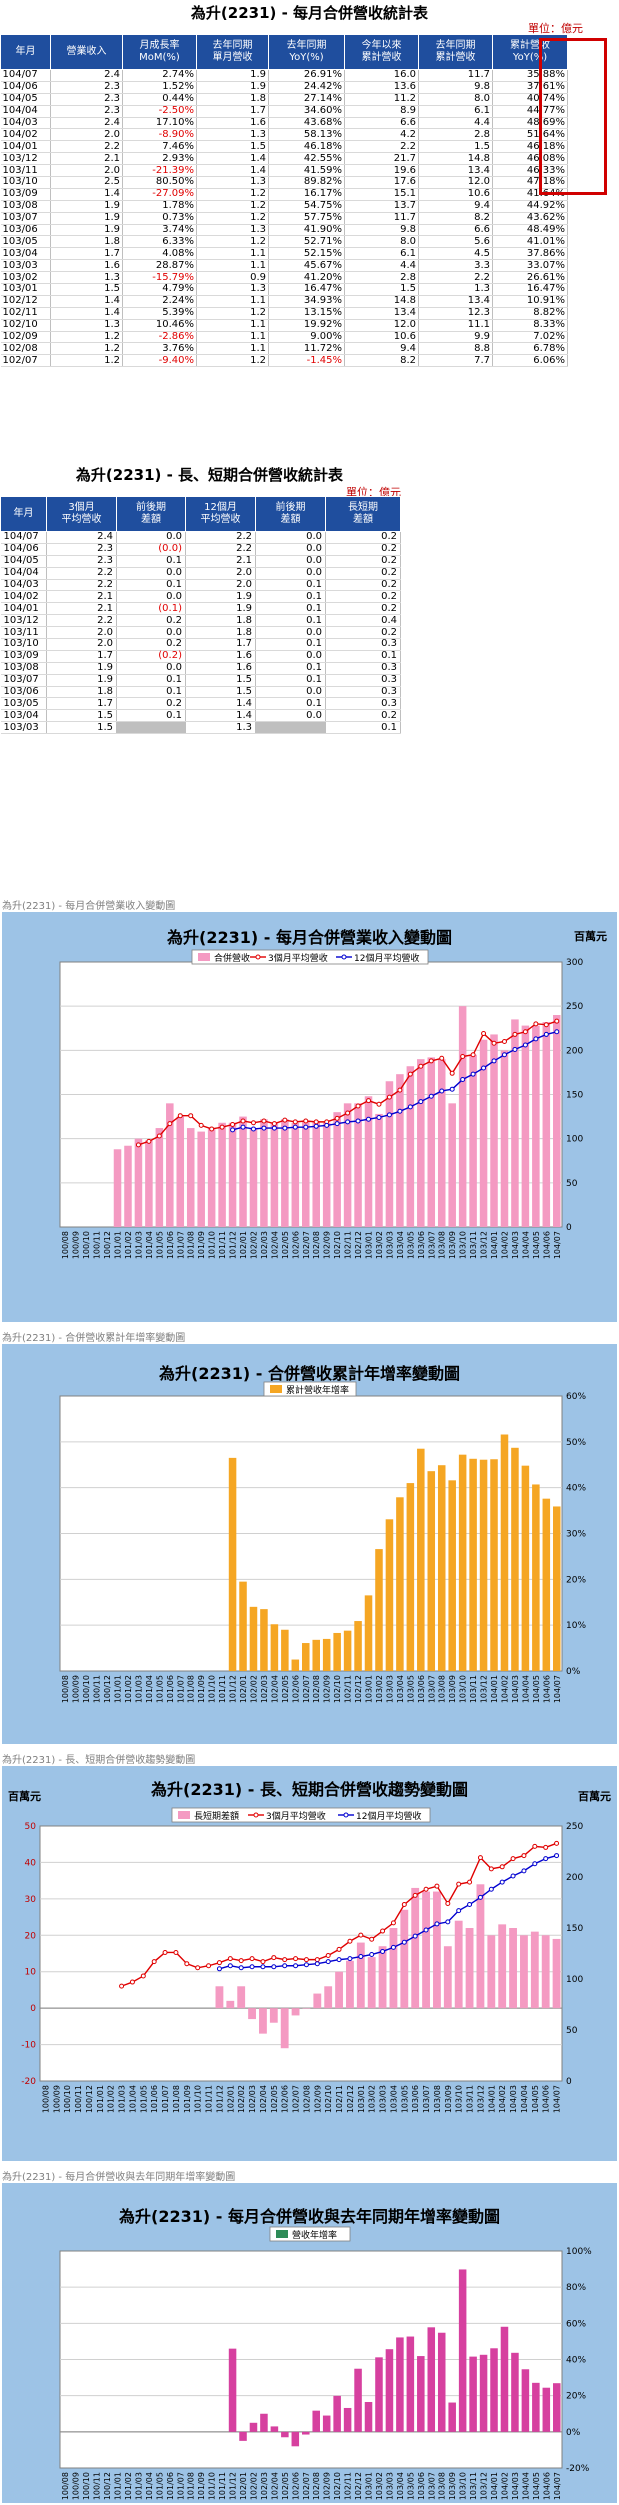 This screenshot has width=619, height=2505. I want to click on monthly-revenue-cell: 48.49%, so click(530, 230).